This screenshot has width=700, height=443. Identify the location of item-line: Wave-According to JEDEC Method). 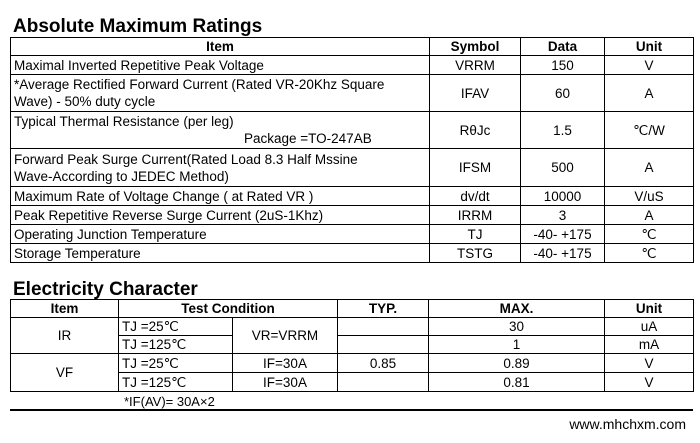
(121, 176).